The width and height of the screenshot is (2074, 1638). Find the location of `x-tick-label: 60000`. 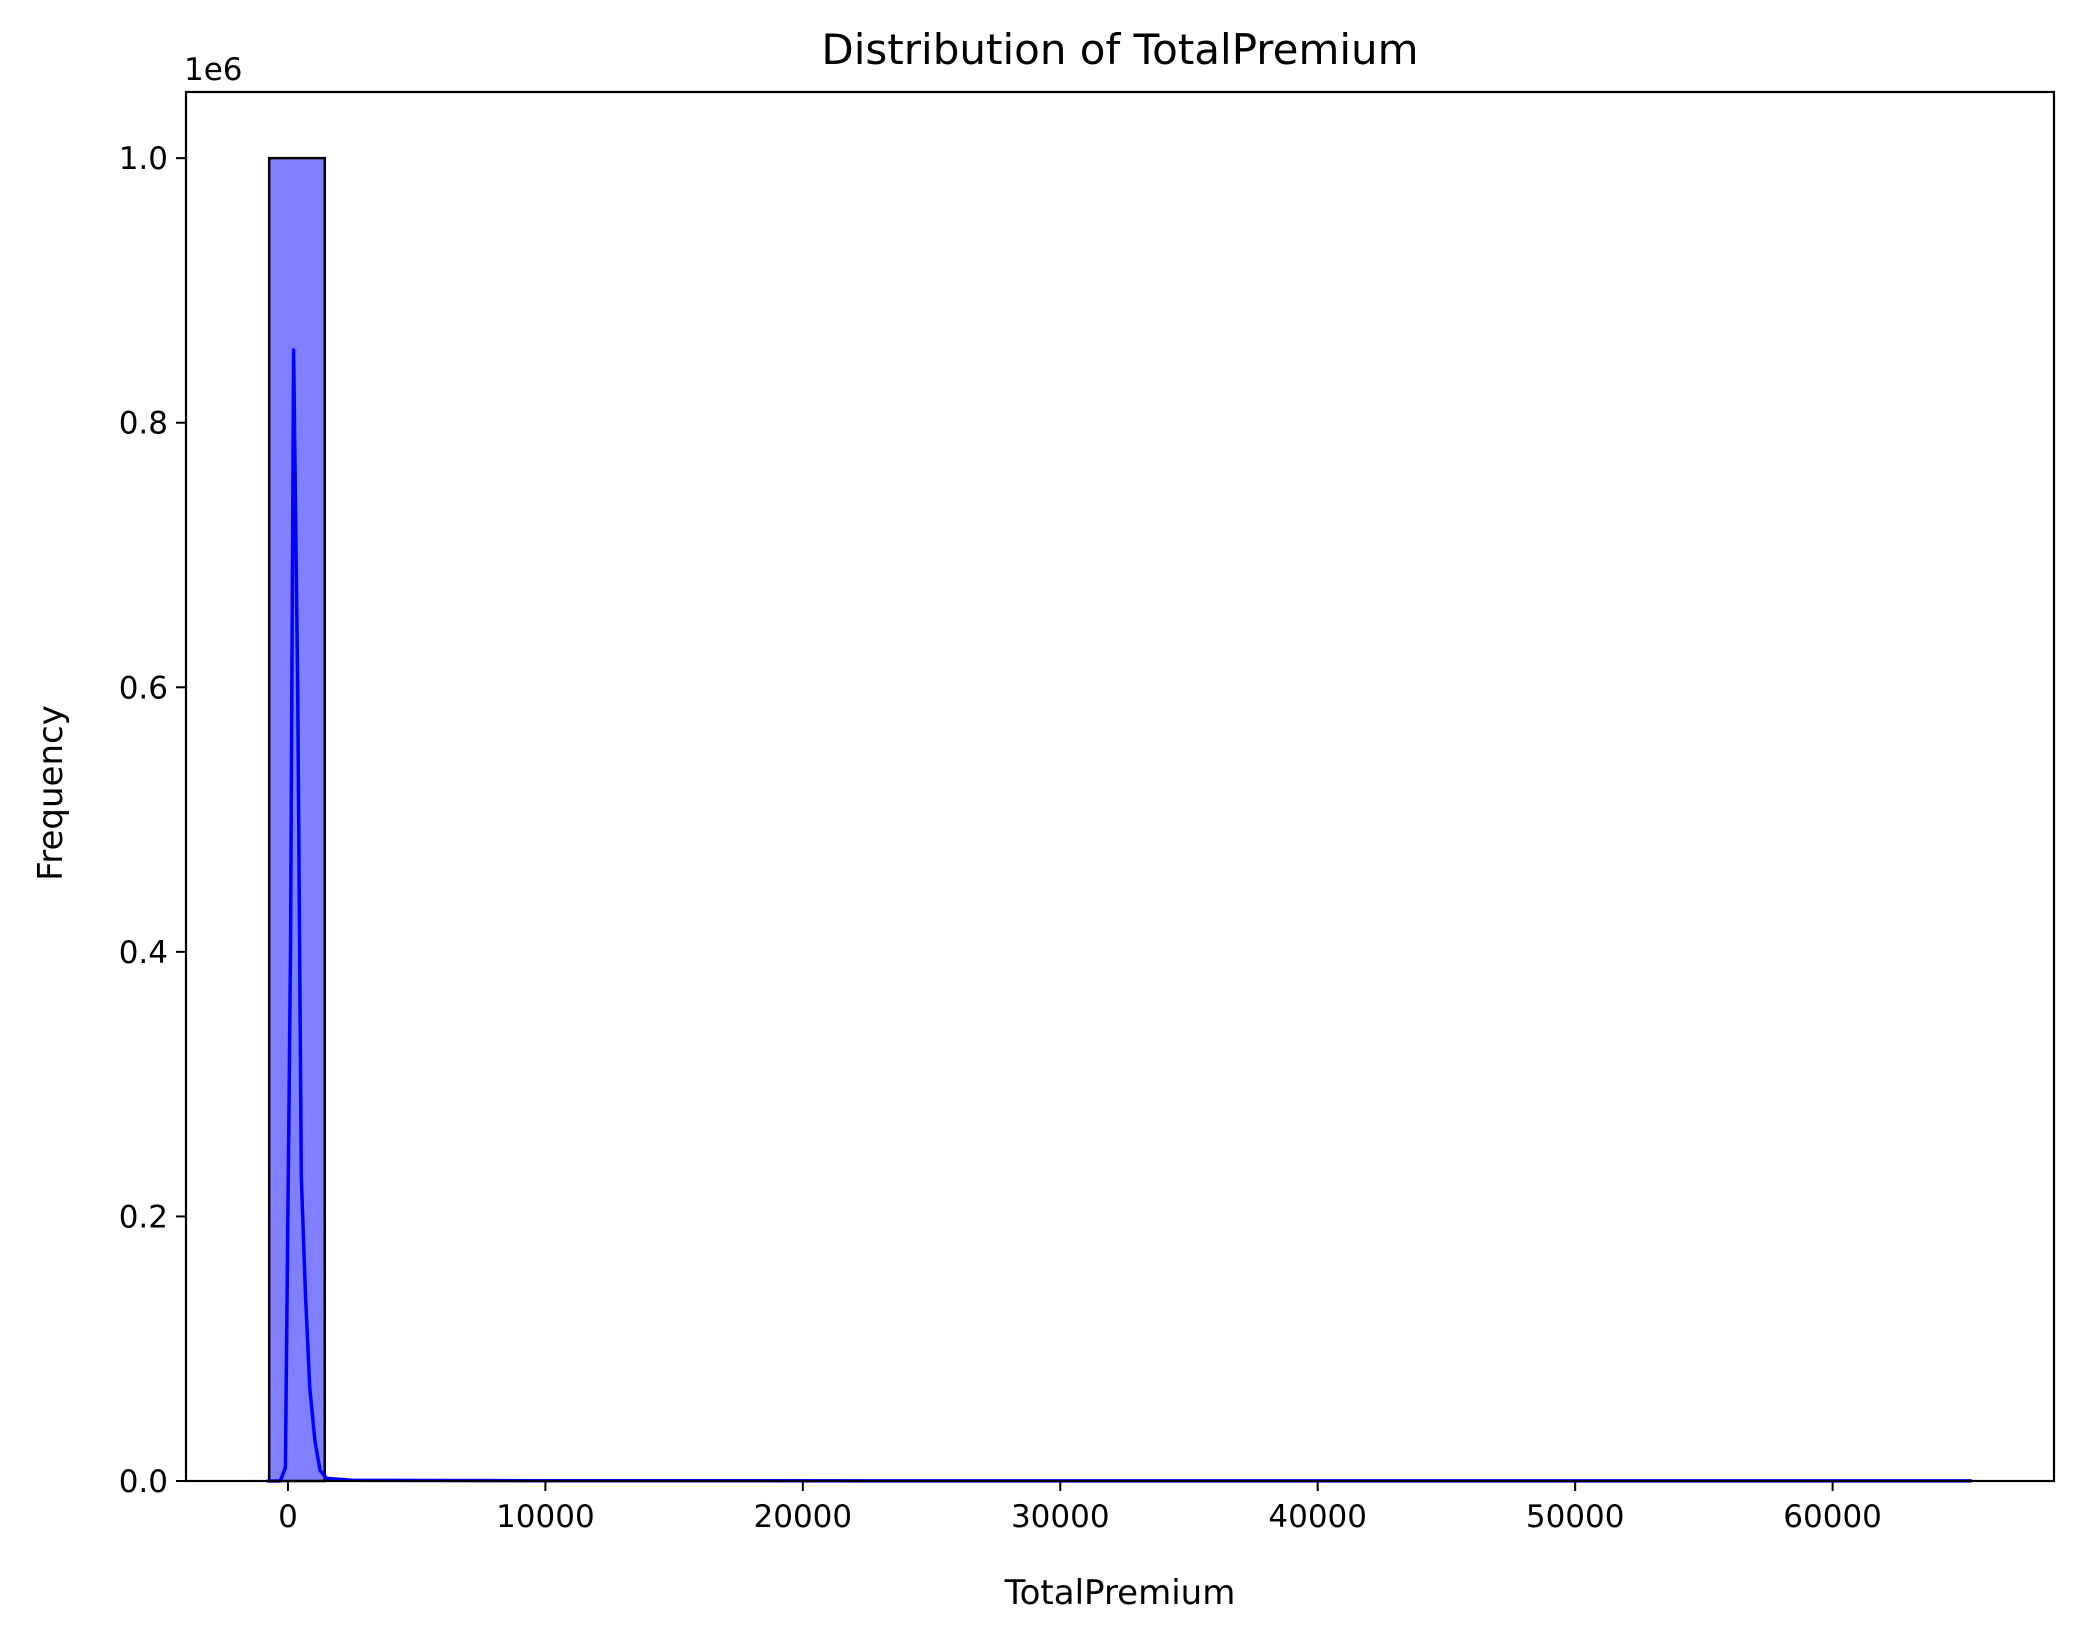

x-tick-label: 60000 is located at coordinates (1832, 1517).